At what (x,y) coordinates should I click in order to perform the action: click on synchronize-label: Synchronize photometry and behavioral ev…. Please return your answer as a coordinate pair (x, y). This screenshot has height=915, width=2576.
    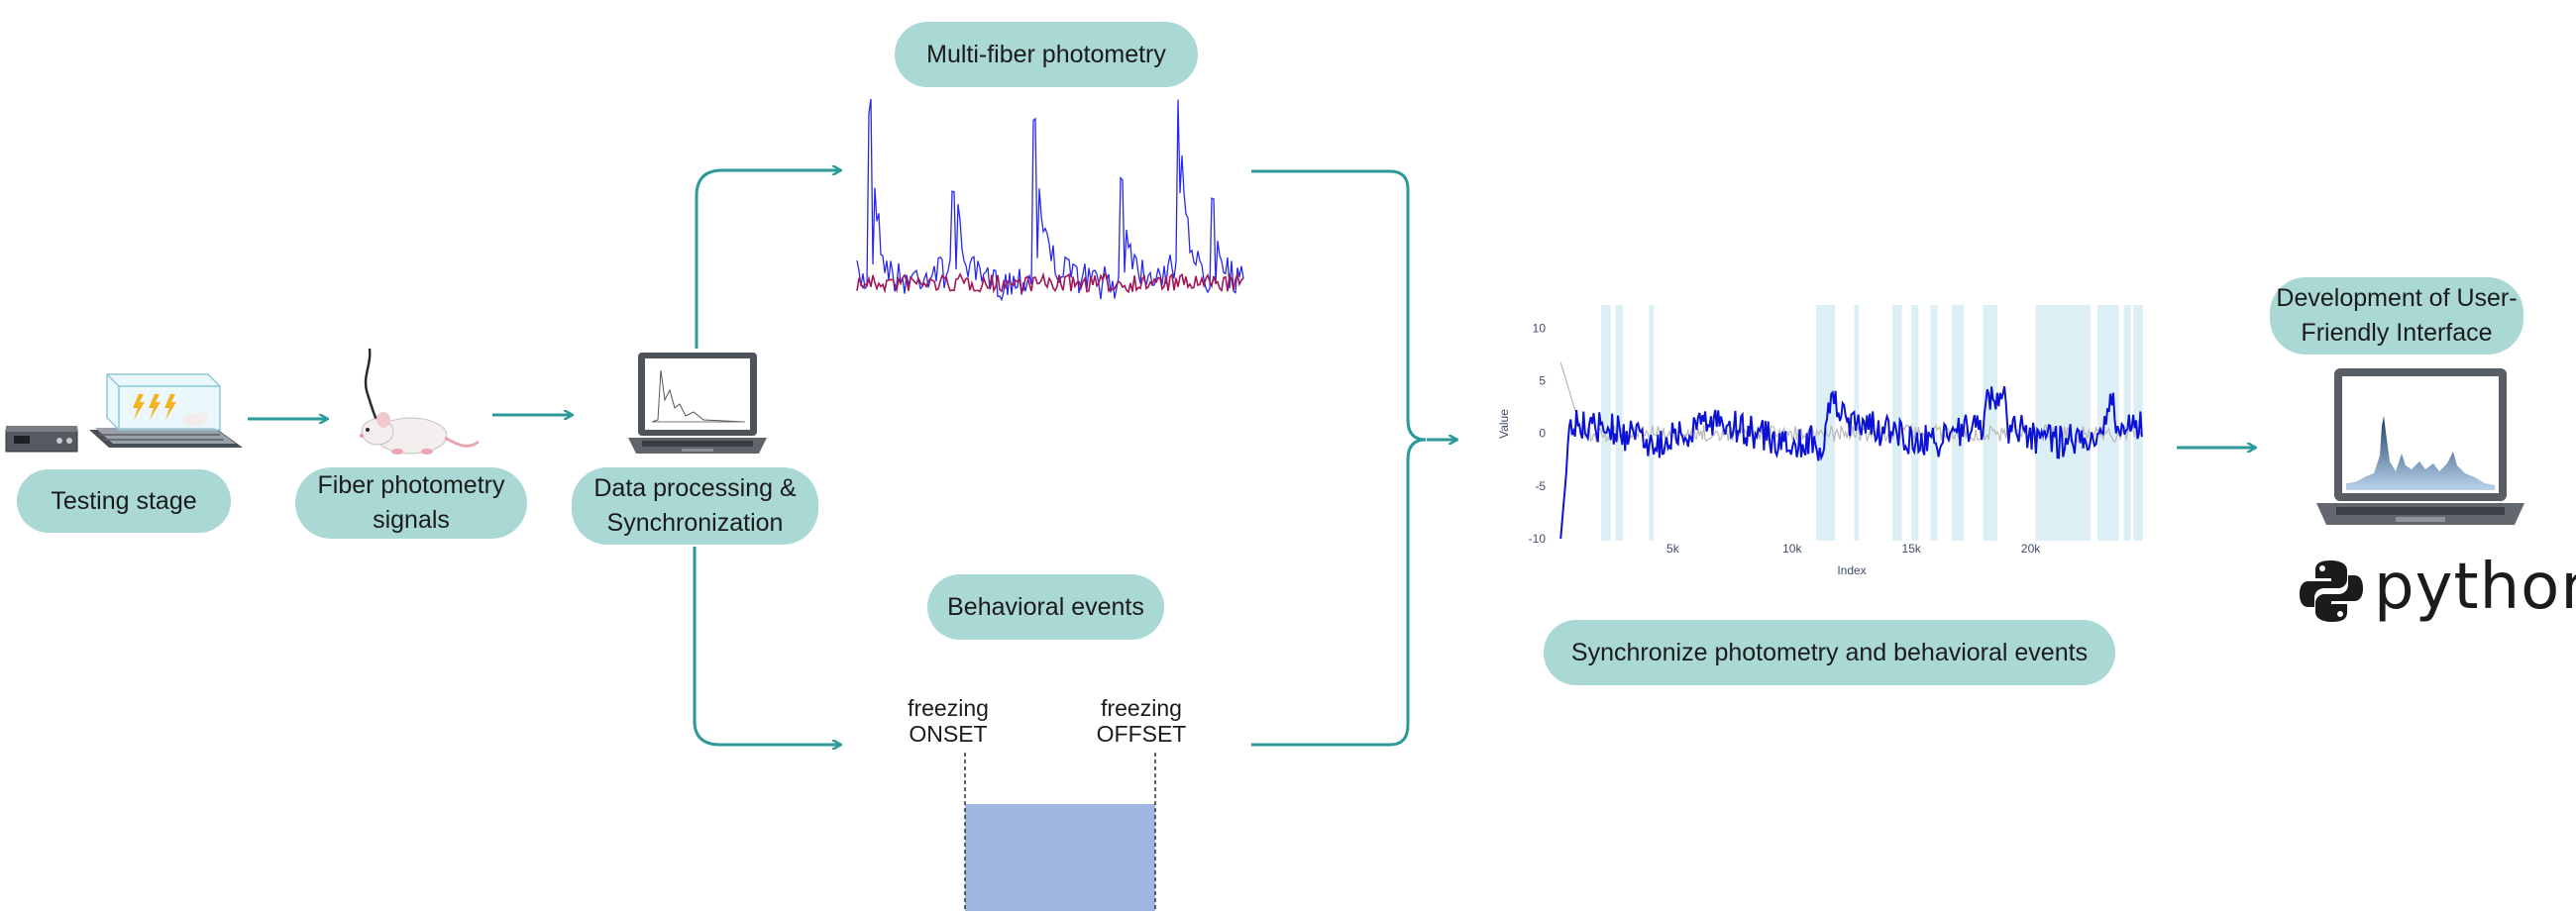
    Looking at the image, I should click on (1830, 652).